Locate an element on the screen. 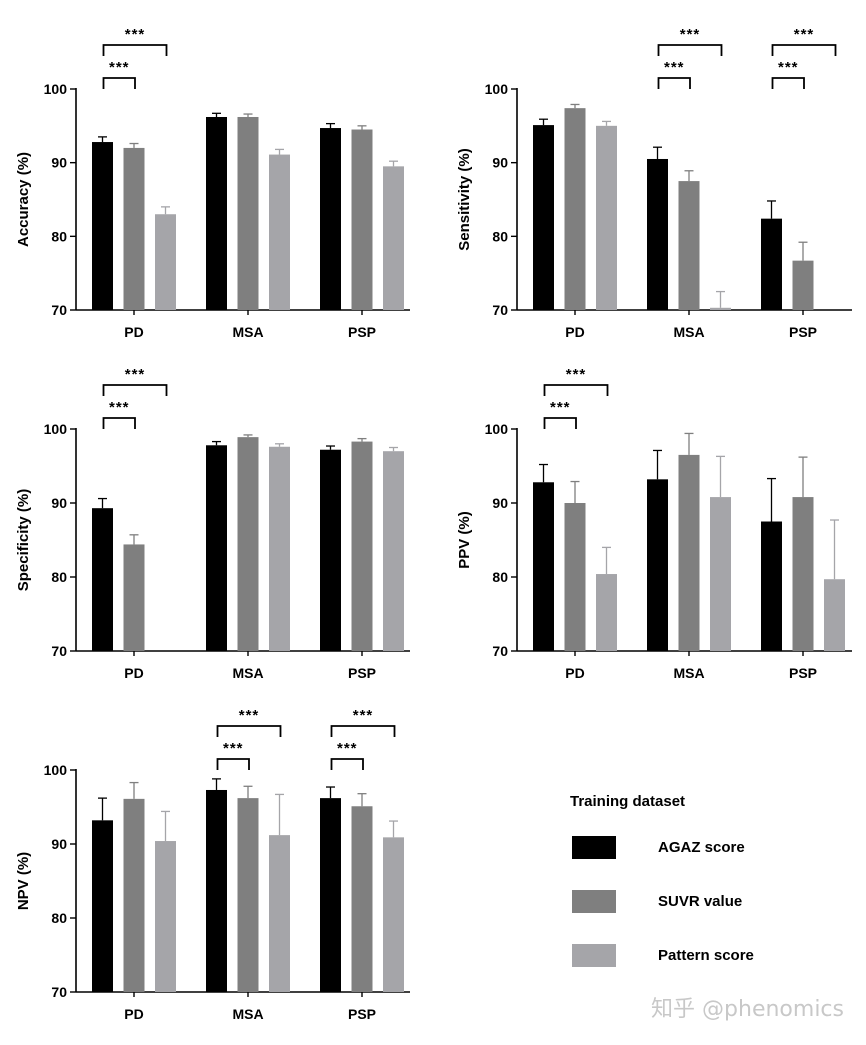 The height and width of the screenshot is (1045, 866). legend-label: SUVR value is located at coordinates (700, 901).